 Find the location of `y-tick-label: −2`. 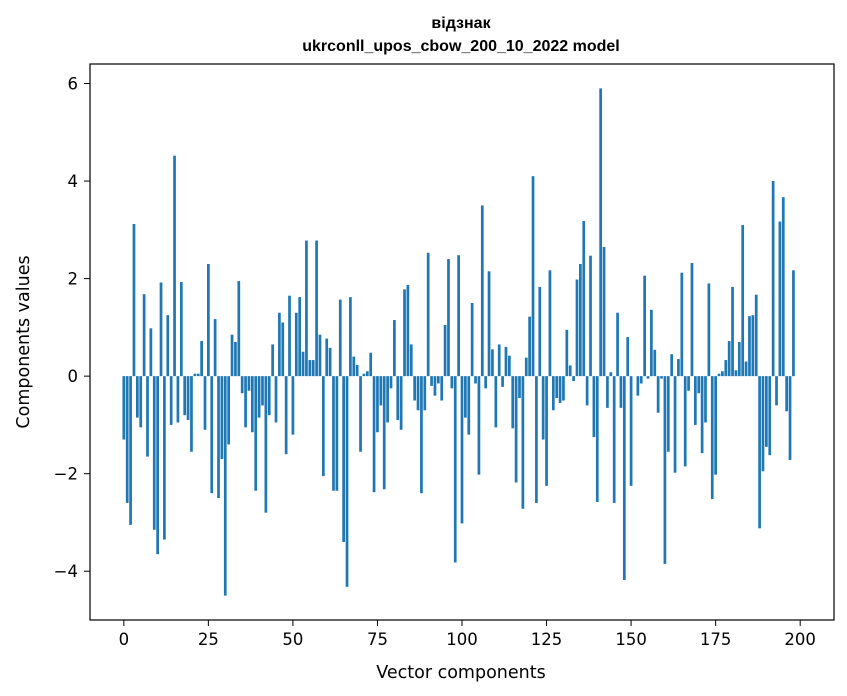

y-tick-label: −2 is located at coordinates (66, 474).